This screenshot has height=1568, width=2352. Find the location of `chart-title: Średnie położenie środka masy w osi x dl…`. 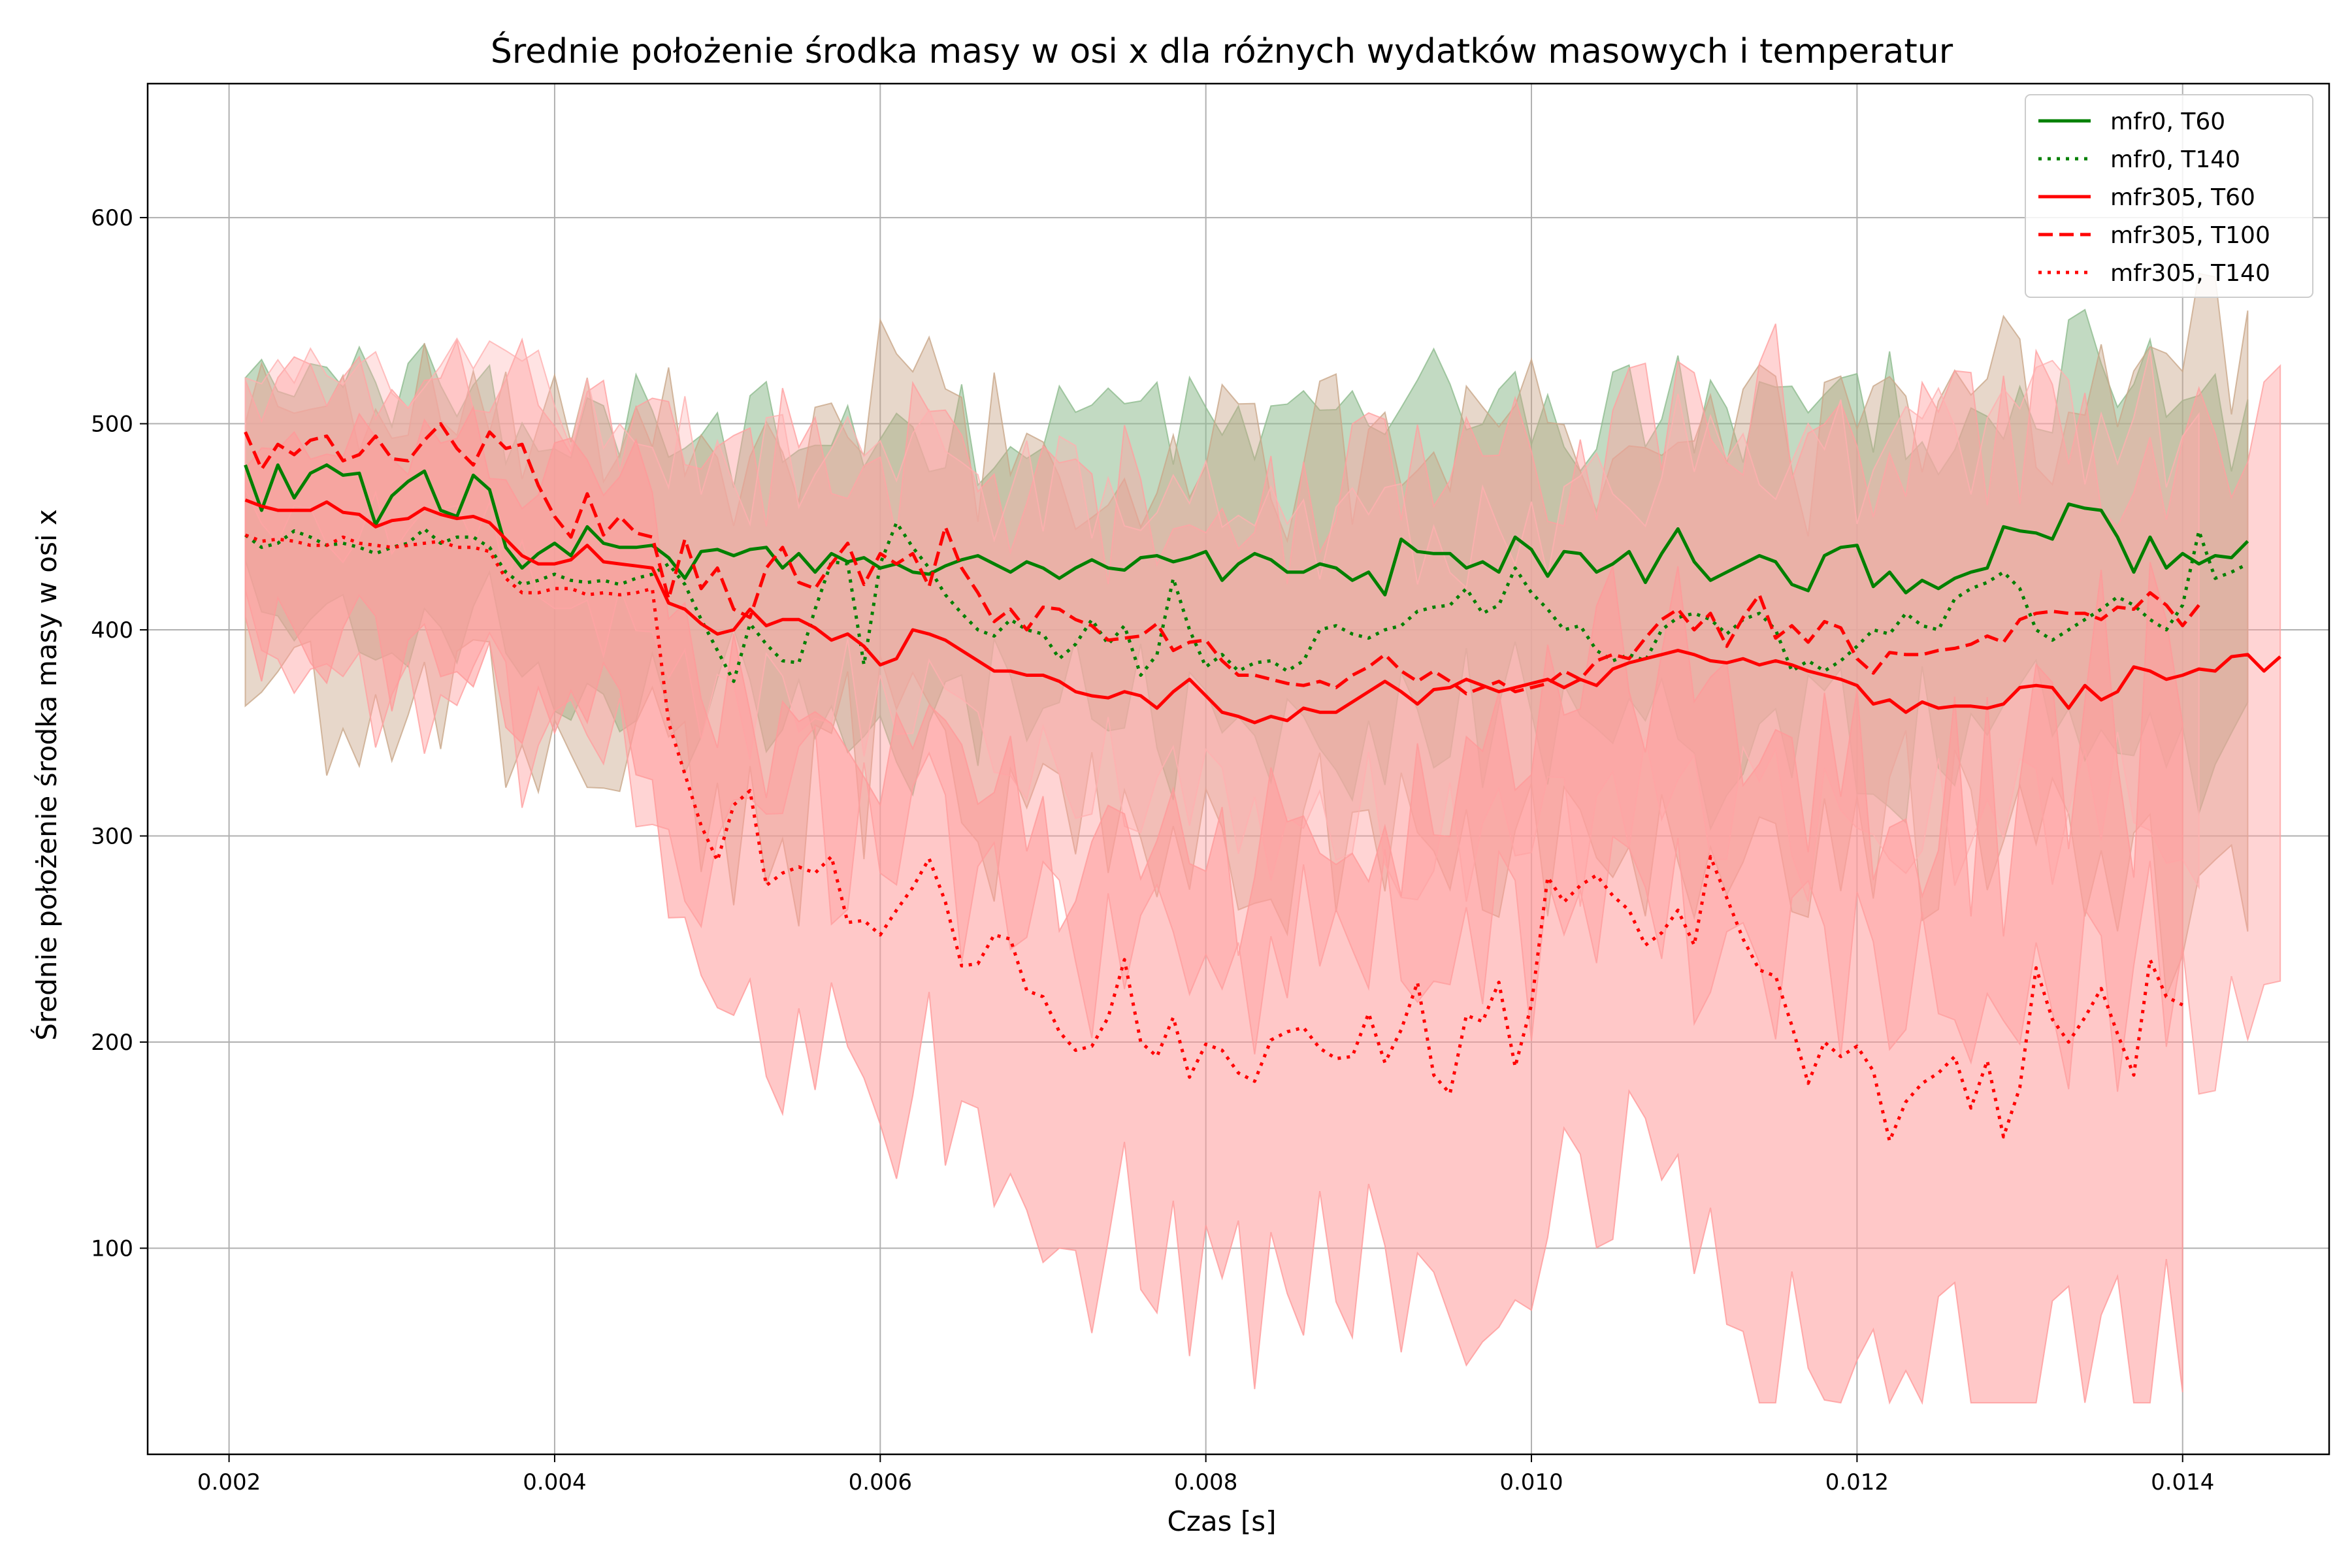

chart-title: Średnie położenie środka masy w osi x dl… is located at coordinates (1222, 51).